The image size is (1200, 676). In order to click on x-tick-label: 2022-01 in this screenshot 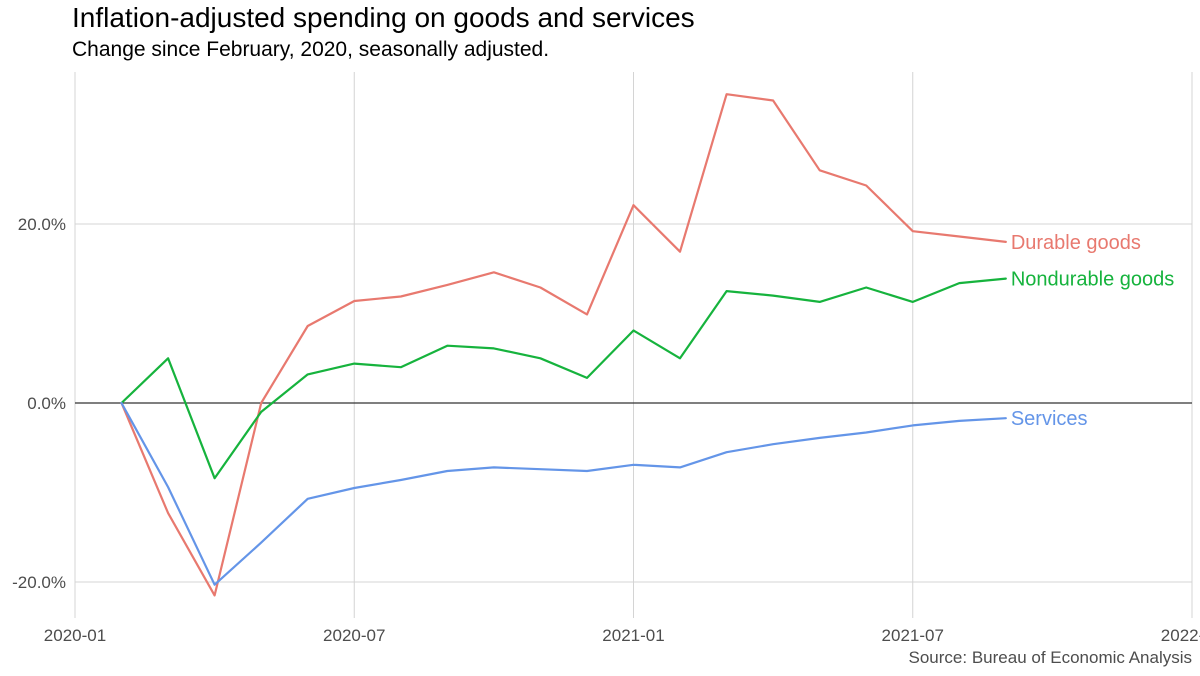, I will do `click(1180, 635)`.